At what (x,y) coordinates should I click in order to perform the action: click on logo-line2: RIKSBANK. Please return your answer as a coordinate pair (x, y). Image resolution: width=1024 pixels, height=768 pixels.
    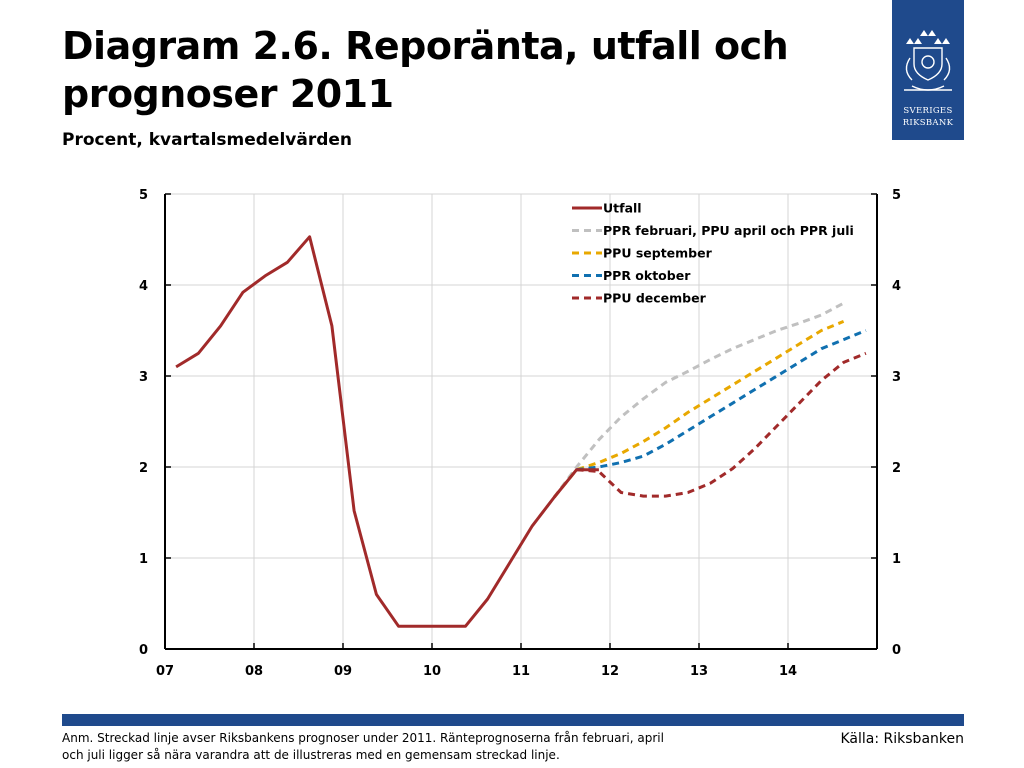
    Looking at the image, I should click on (928, 123).